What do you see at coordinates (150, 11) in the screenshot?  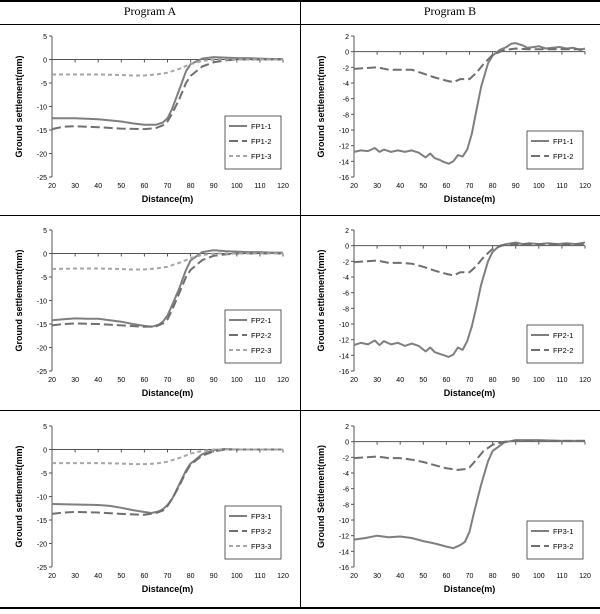 I see `column-header-program-a: Program A` at bounding box center [150, 11].